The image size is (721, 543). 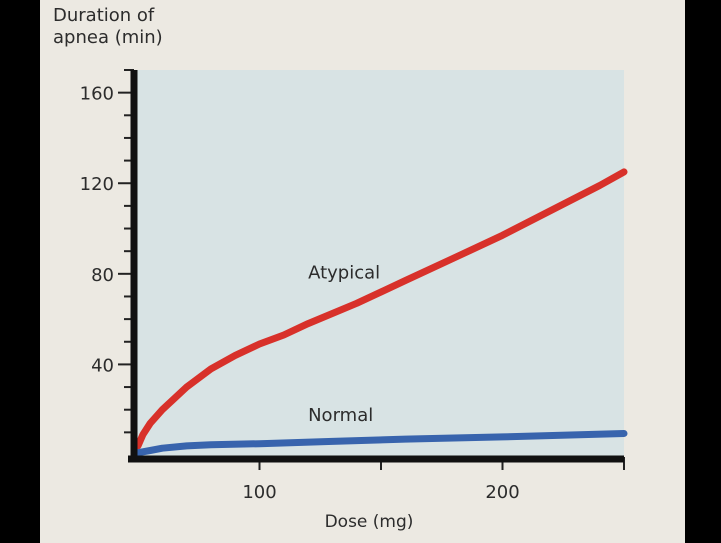 What do you see at coordinates (502, 492) in the screenshot?
I see `x-tick-label: 200` at bounding box center [502, 492].